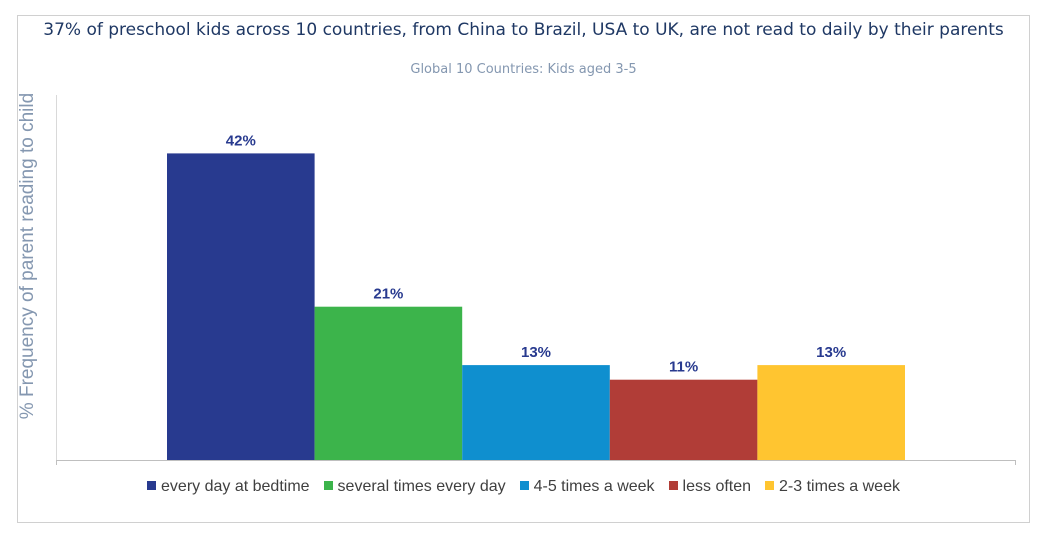 This screenshot has height=541, width=1047. I want to click on legend-item-2: several times every day, so click(414, 487).